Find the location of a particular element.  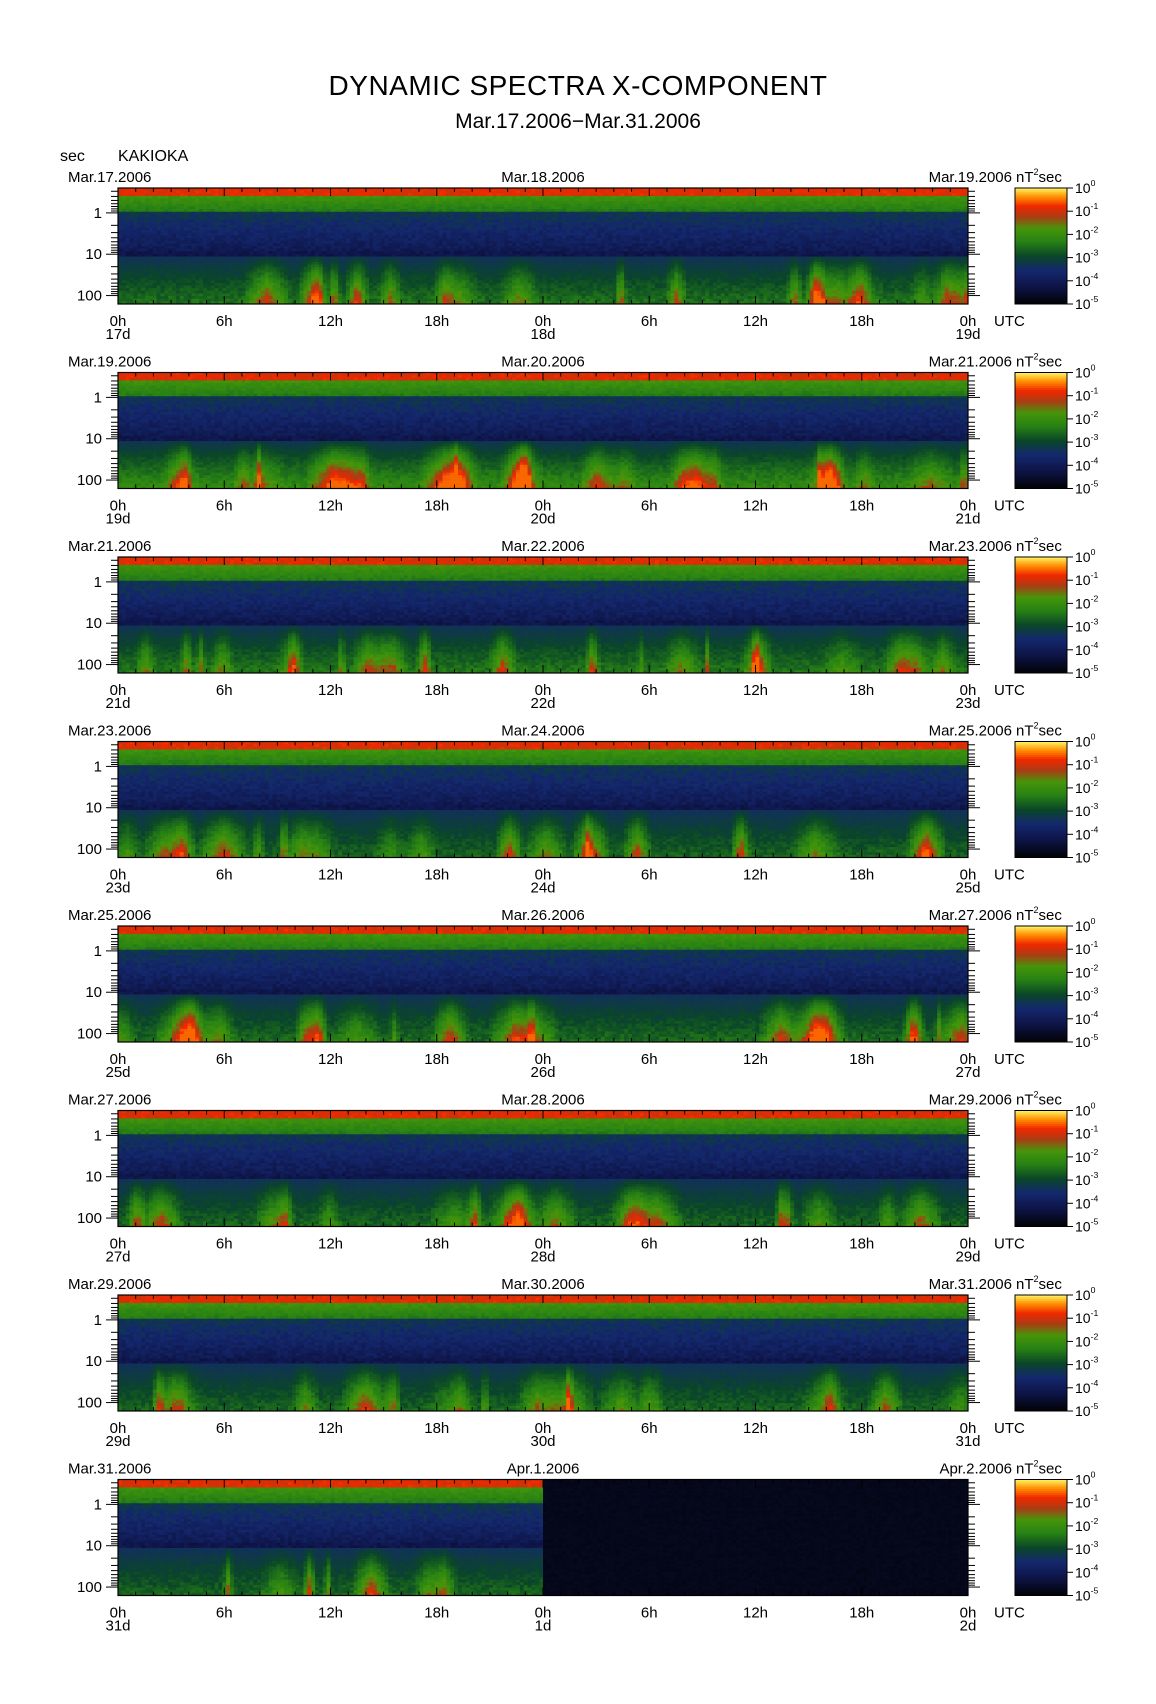

panel-mid-date: Mar.26.2006 is located at coordinates (542, 915).